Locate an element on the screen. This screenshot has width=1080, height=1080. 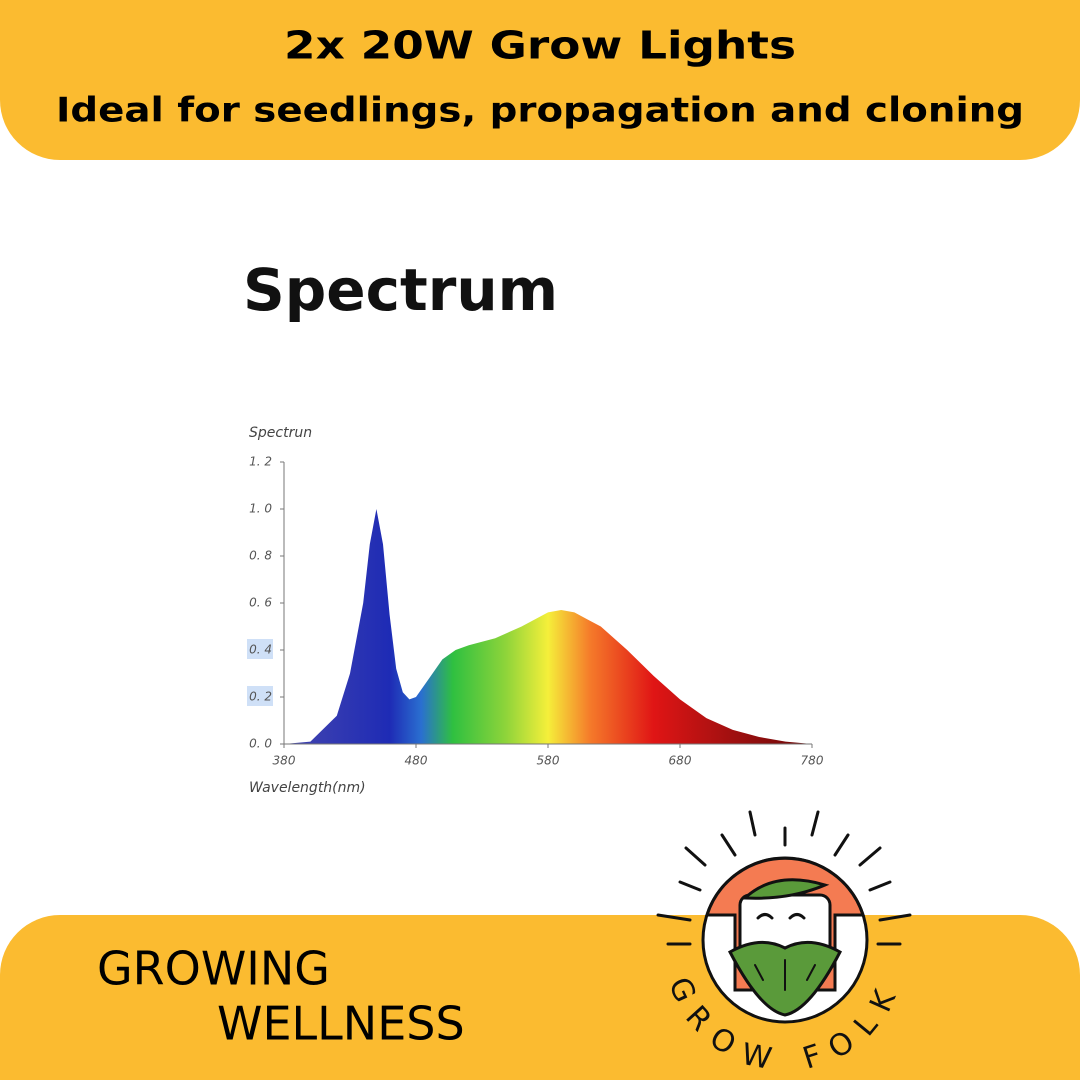
y-tick-label: 0. 4 is located at coordinates (260, 650).